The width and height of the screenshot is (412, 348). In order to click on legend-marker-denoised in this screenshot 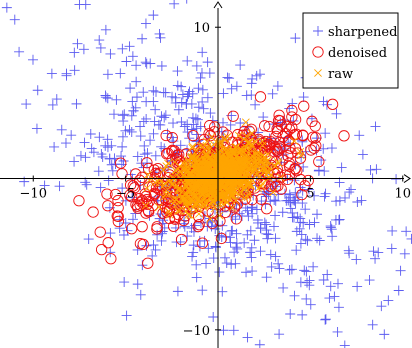, I will do `click(318, 52)`.